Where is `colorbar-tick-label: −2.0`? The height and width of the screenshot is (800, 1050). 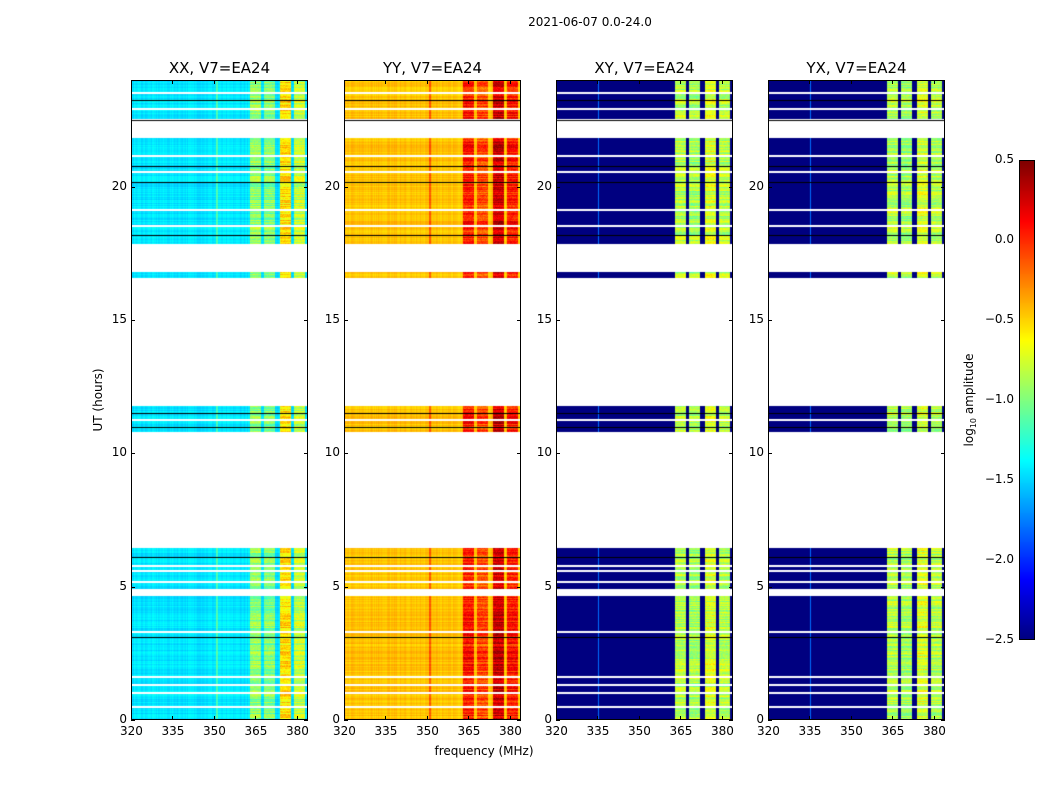
colorbar-tick-label: −2.0 is located at coordinates (999, 559).